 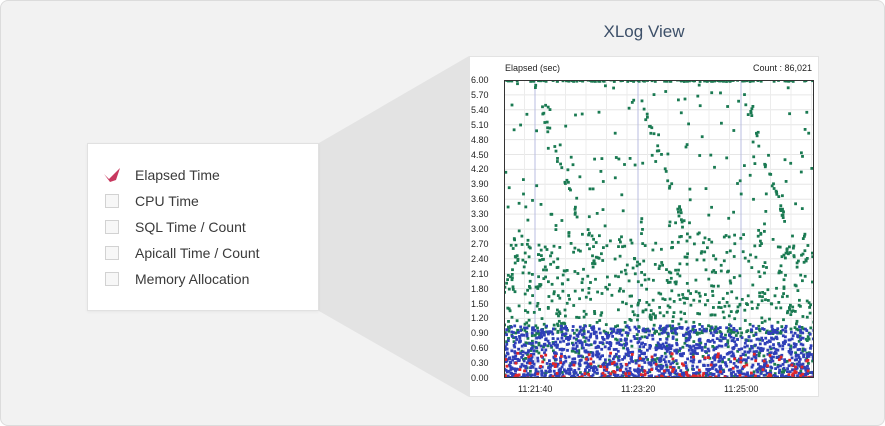 What do you see at coordinates (177, 279) in the screenshot?
I see `filter-option-memory-allocation: Memory Allocation` at bounding box center [177, 279].